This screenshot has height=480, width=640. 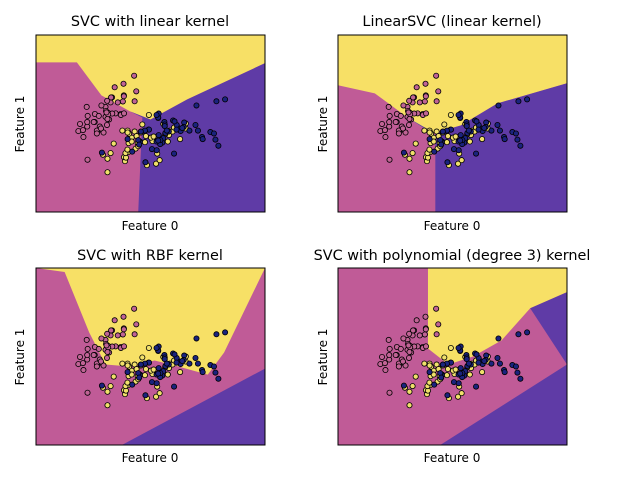 What do you see at coordinates (150, 226) in the screenshot?
I see `x-axis-label: Feature 0` at bounding box center [150, 226].